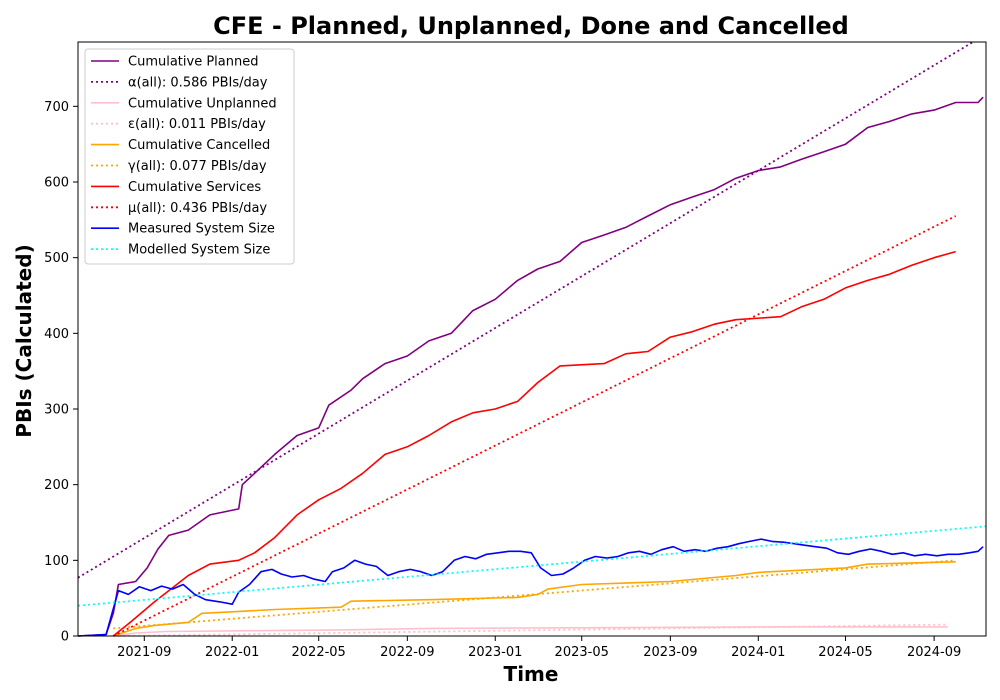 This screenshot has height=700, width=1000. What do you see at coordinates (531, 674) in the screenshot?
I see `x-axis-label: Time` at bounding box center [531, 674].